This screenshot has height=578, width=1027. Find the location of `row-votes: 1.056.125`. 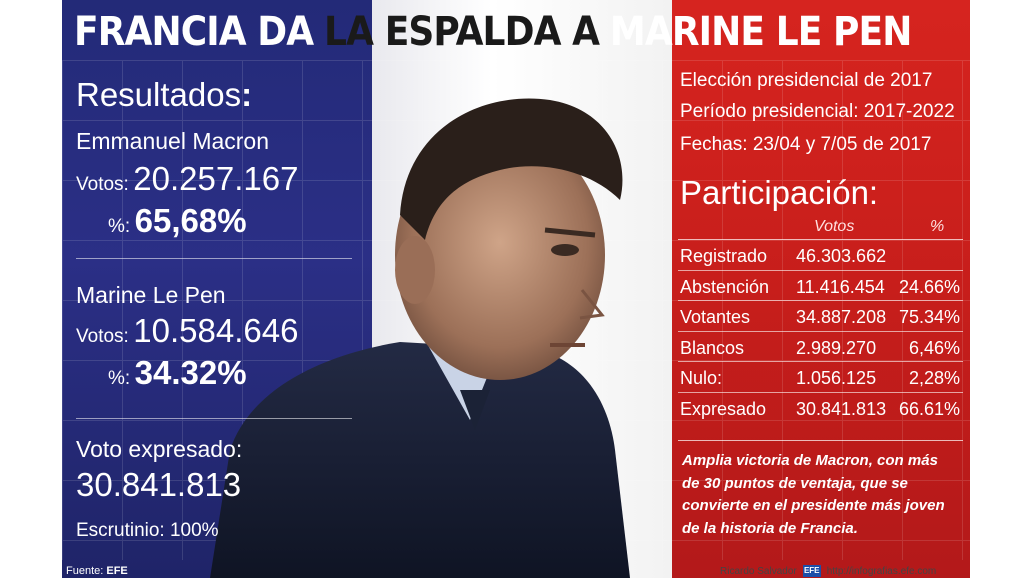

row-votes: 1.056.125 is located at coordinates (836, 378).